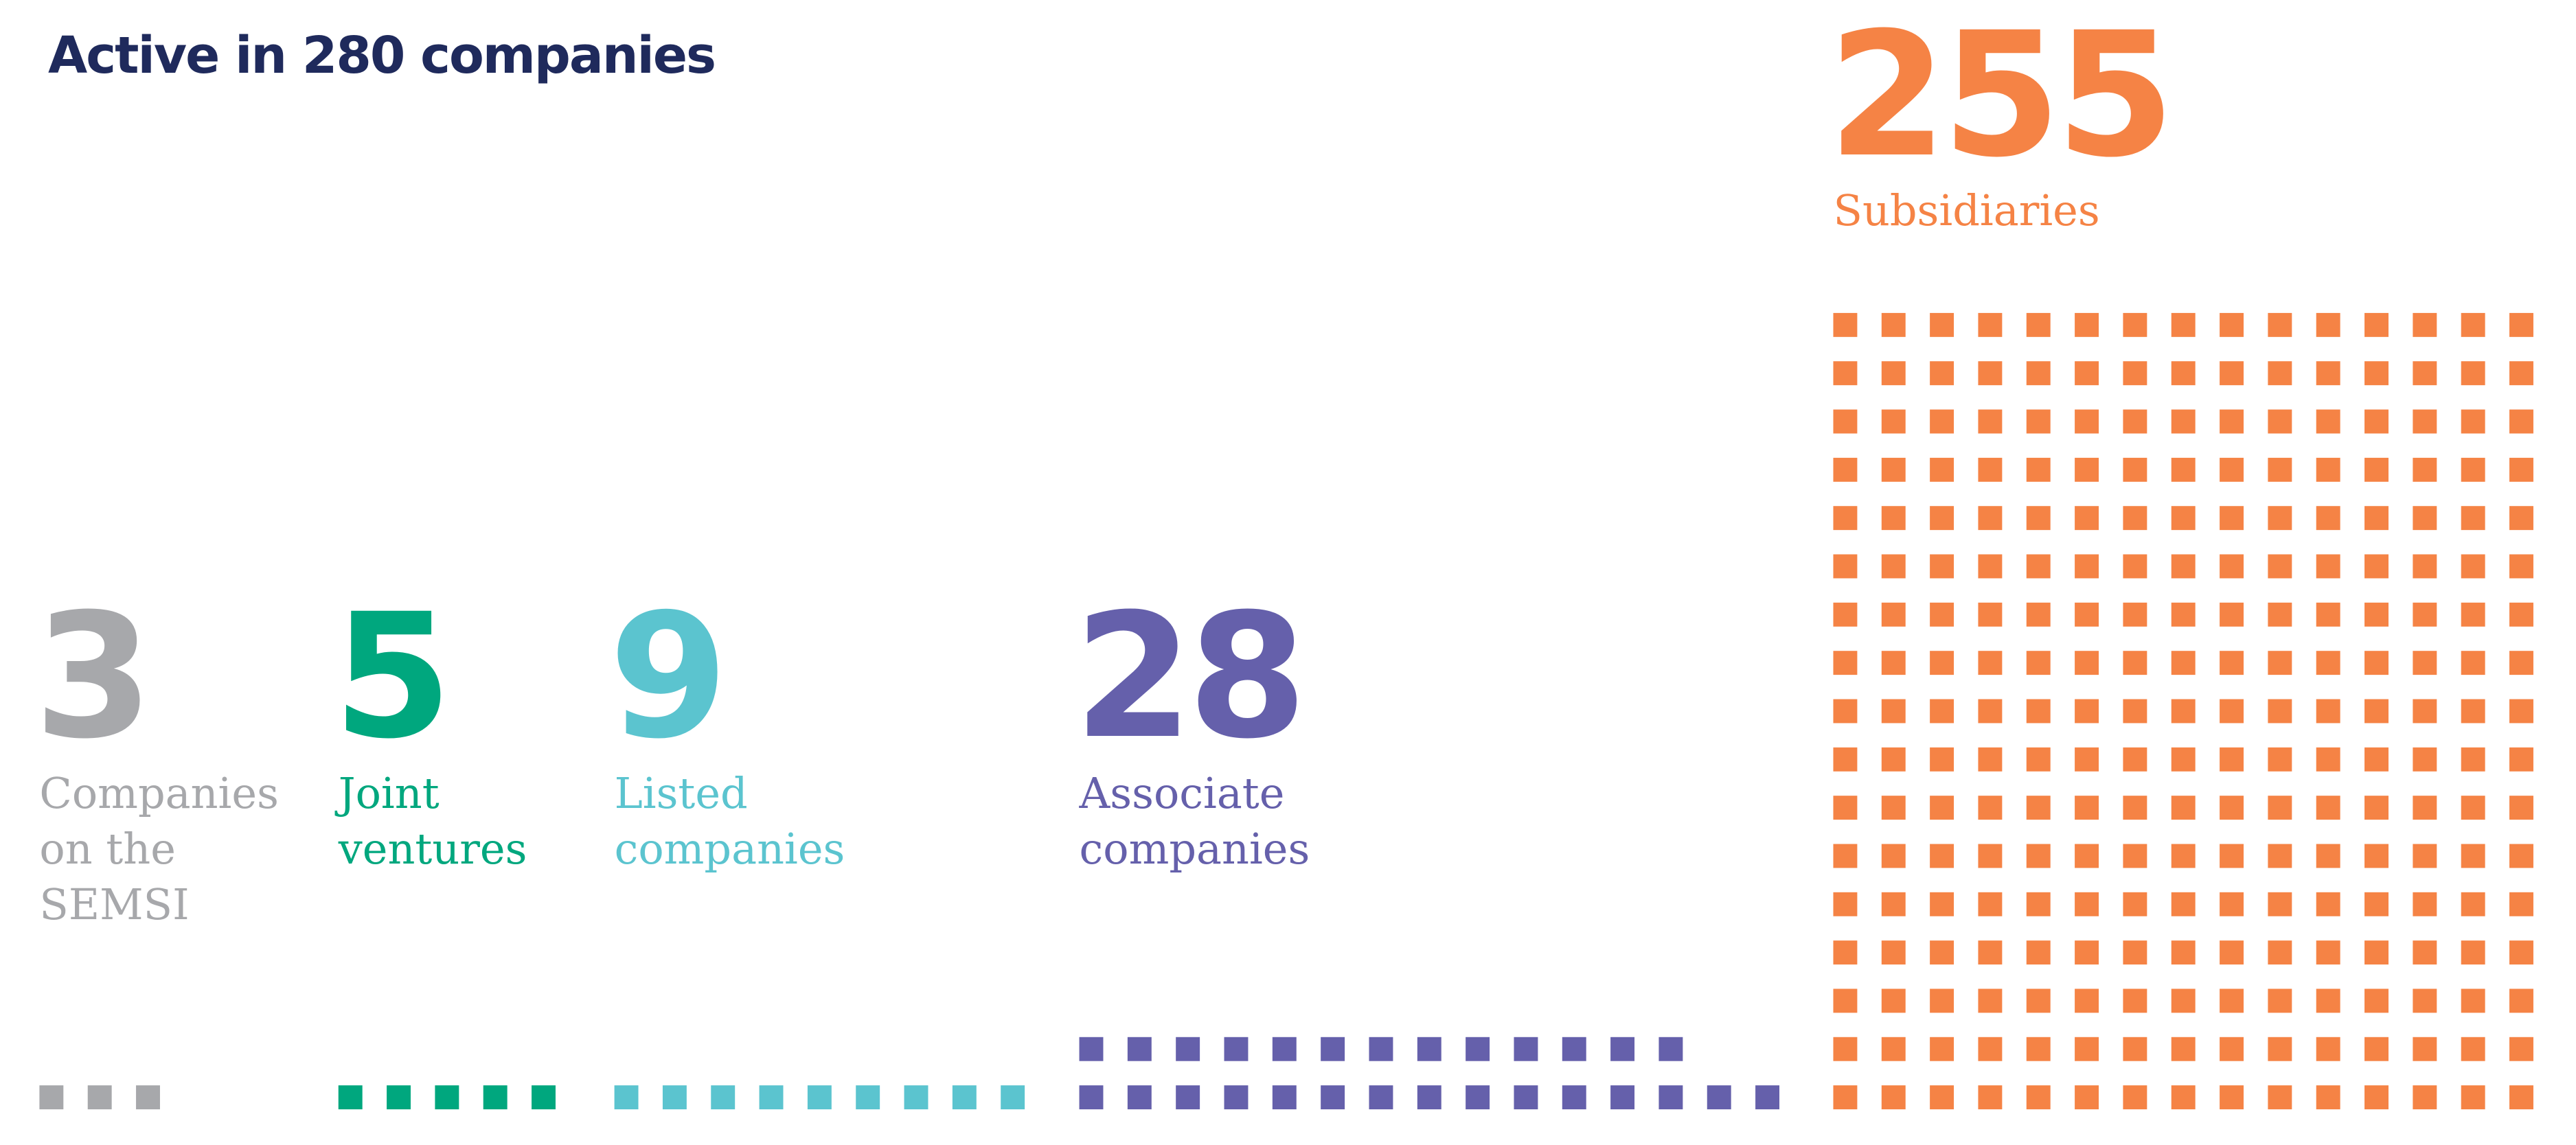  Describe the element at coordinates (392, 677) in the screenshot. I see `value-label: 5` at that location.